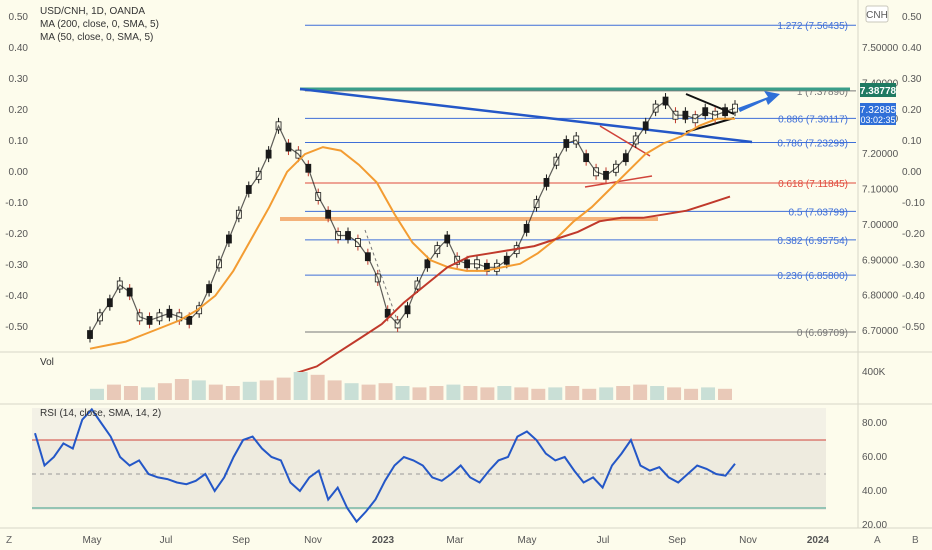  Describe the element at coordinates (19, 172) in the screenshot. I see `left-tick-5: 0.00` at that location.